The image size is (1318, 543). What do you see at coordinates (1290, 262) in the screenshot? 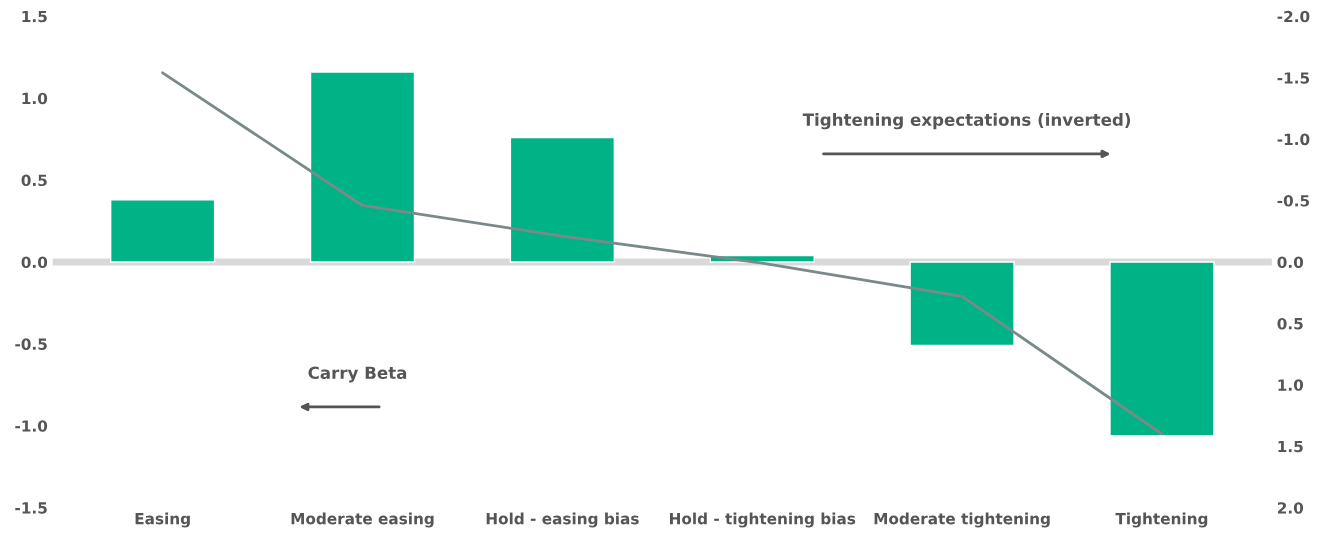
I see `y2-tick-label: 0.0` at bounding box center [1290, 262].